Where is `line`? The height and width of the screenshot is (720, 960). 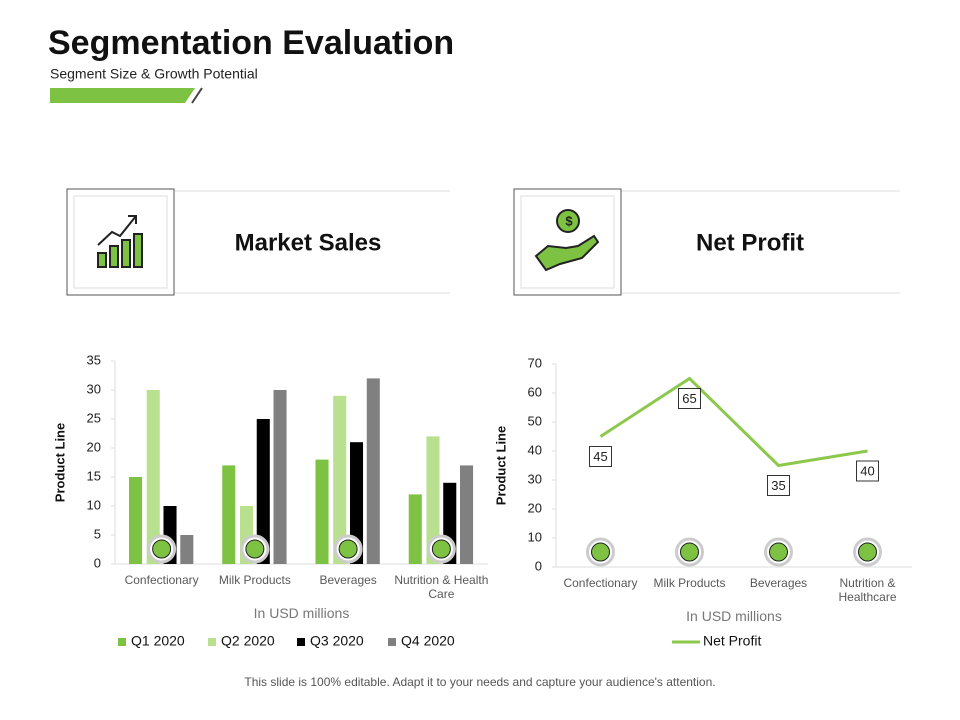
line is located at coordinates (733, 422).